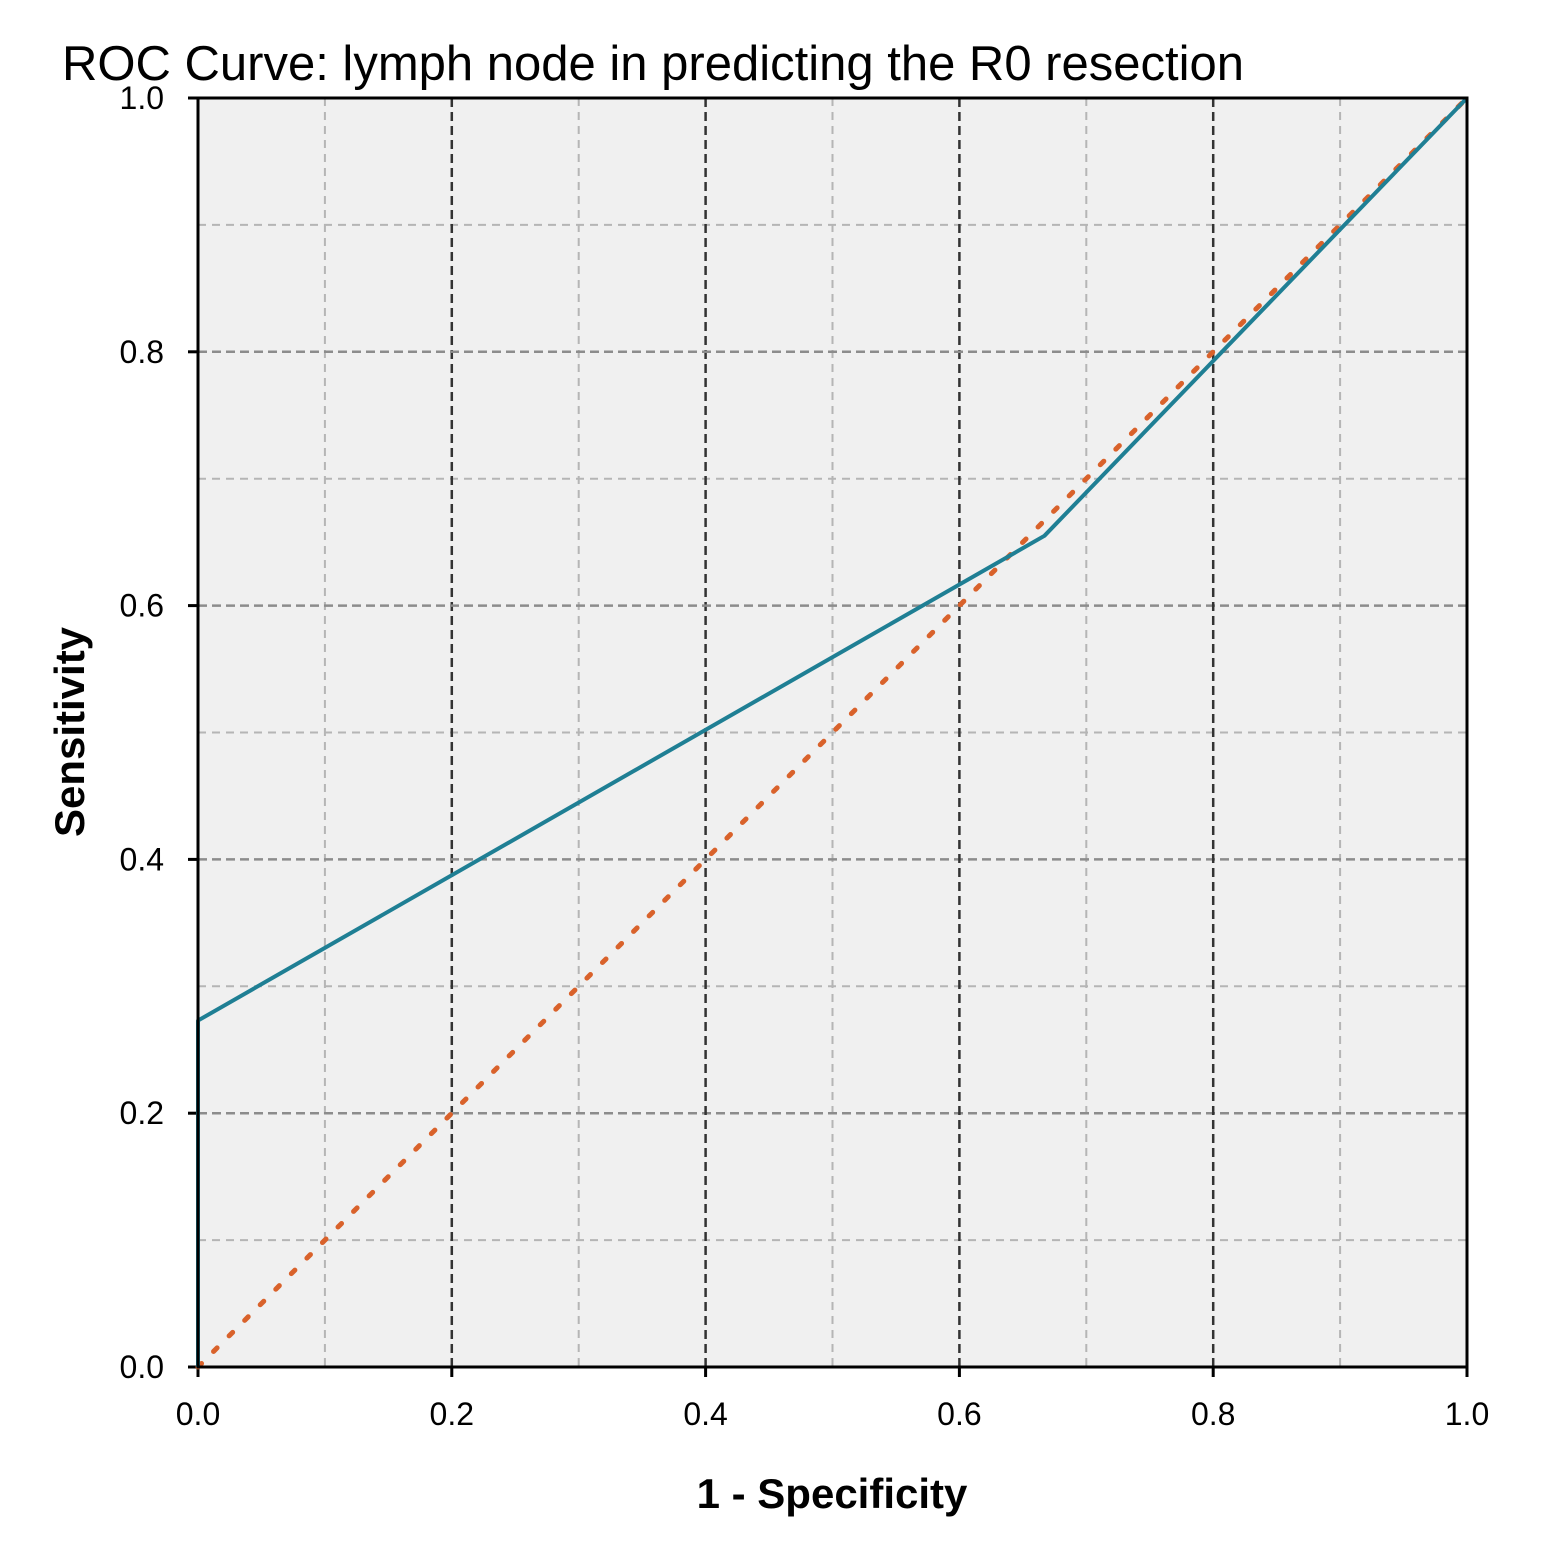 Image resolution: width=1553 pixels, height=1562 pixels. Describe the element at coordinates (142, 352) in the screenshot. I see `y-tick-label: 0.8` at that location.